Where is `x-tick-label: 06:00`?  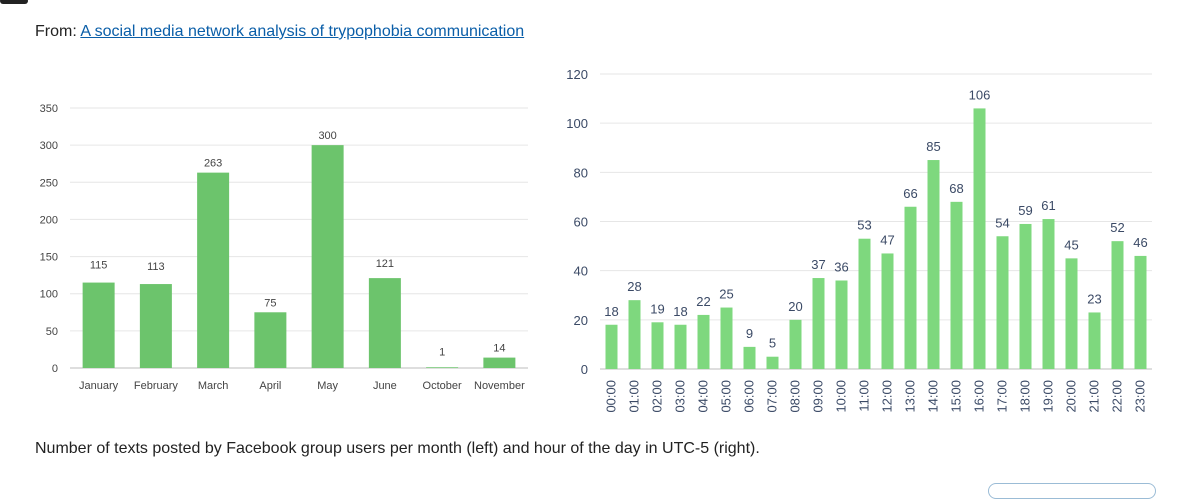 x-tick-label: 06:00 is located at coordinates (749, 396).